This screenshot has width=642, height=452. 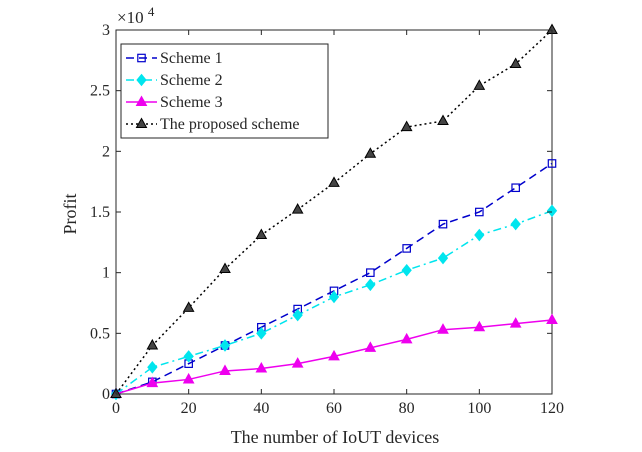 I want to click on x-tick-label: 100, so click(x=479, y=408).